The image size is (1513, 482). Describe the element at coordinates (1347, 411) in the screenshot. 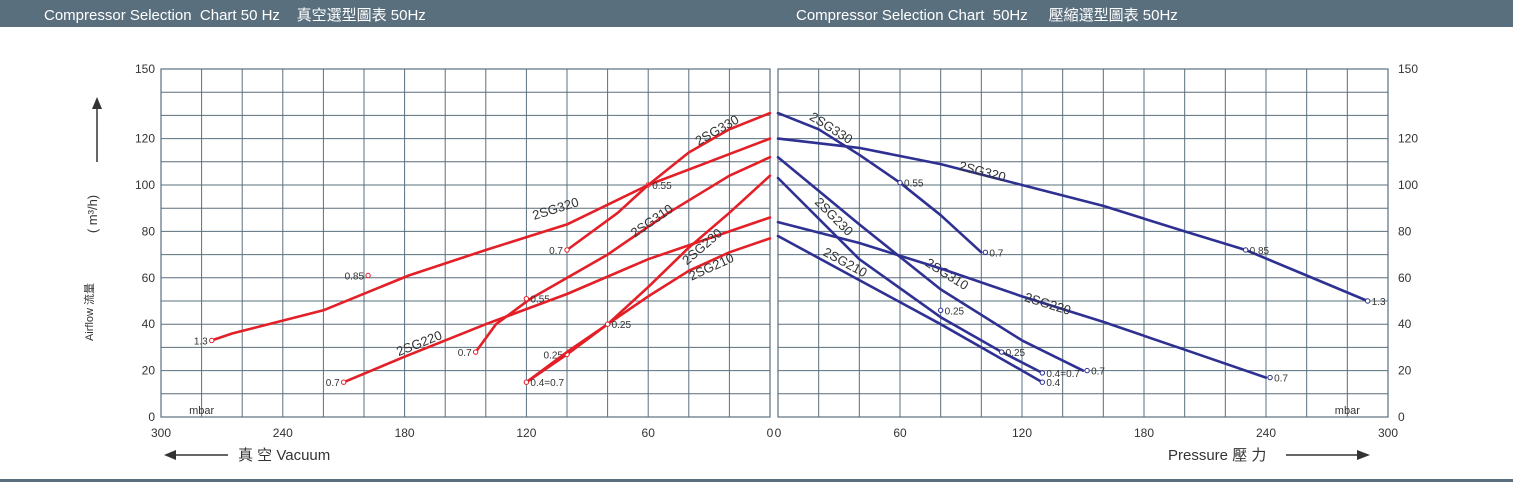

I see `pressure-x-unit-label: mbar` at that location.